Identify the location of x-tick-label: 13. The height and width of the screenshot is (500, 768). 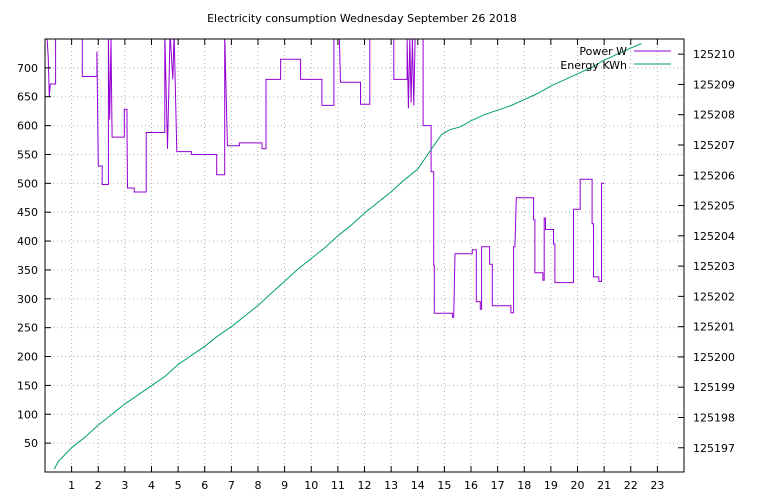
(391, 485).